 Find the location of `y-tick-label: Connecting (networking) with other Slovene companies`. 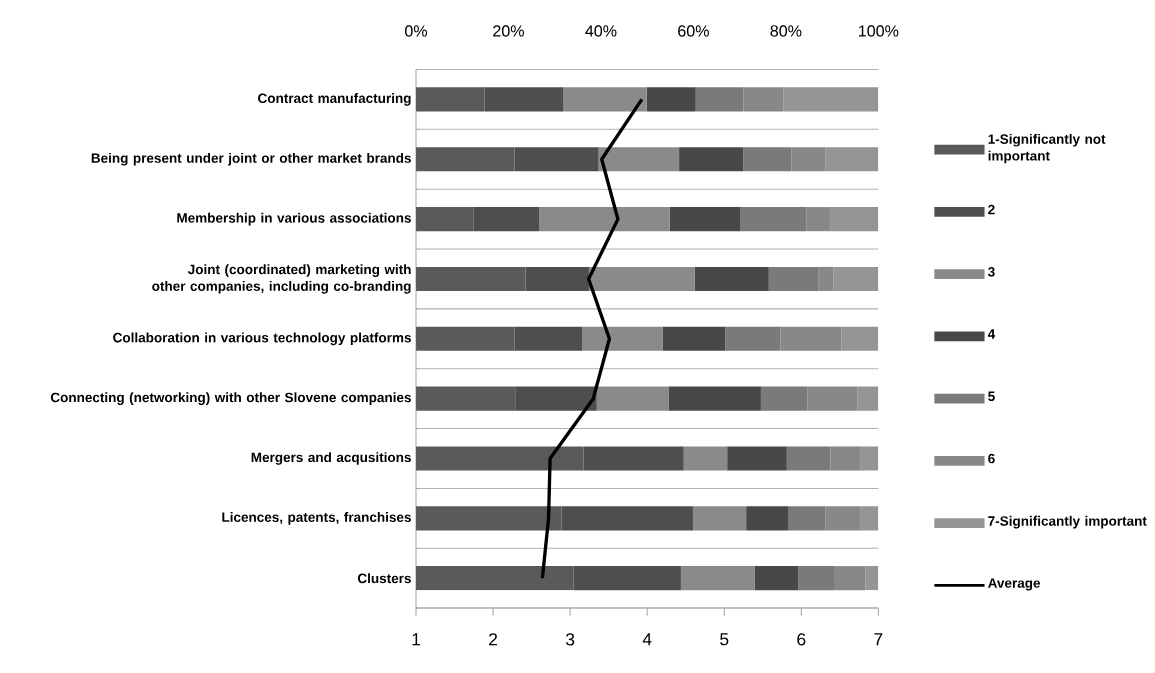

y-tick-label: Connecting (networking) with other Slovene companies is located at coordinates (230, 399).